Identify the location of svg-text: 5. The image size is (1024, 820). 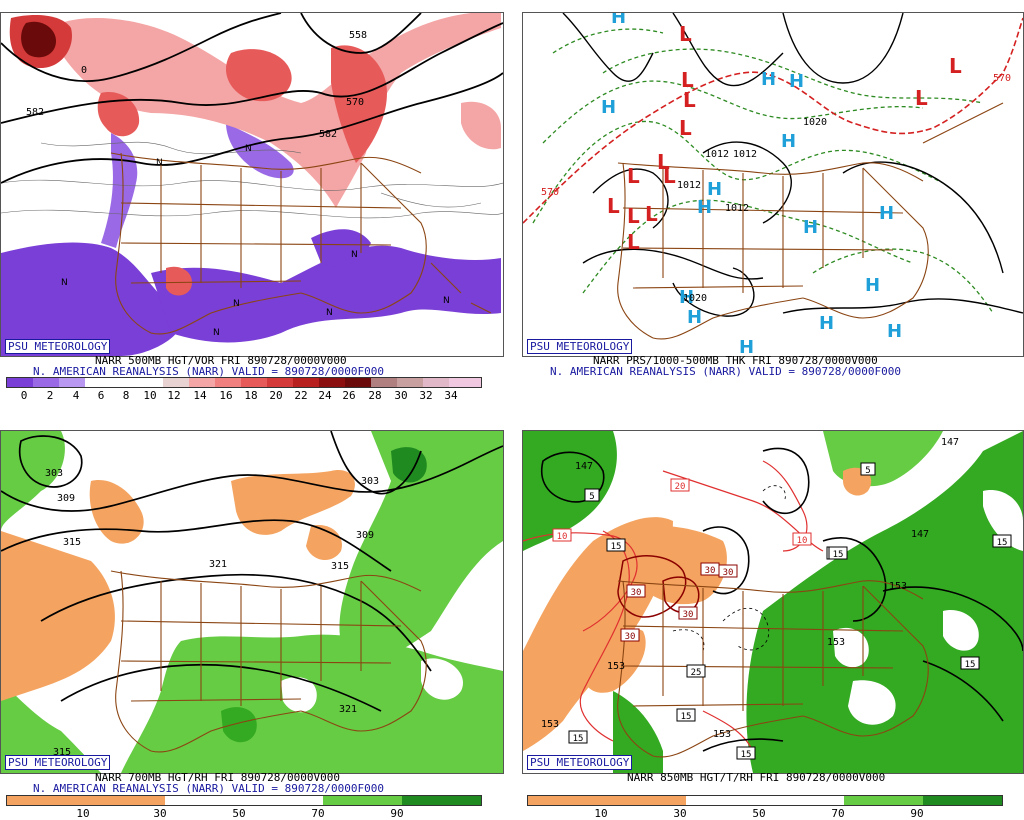
(867, 471).